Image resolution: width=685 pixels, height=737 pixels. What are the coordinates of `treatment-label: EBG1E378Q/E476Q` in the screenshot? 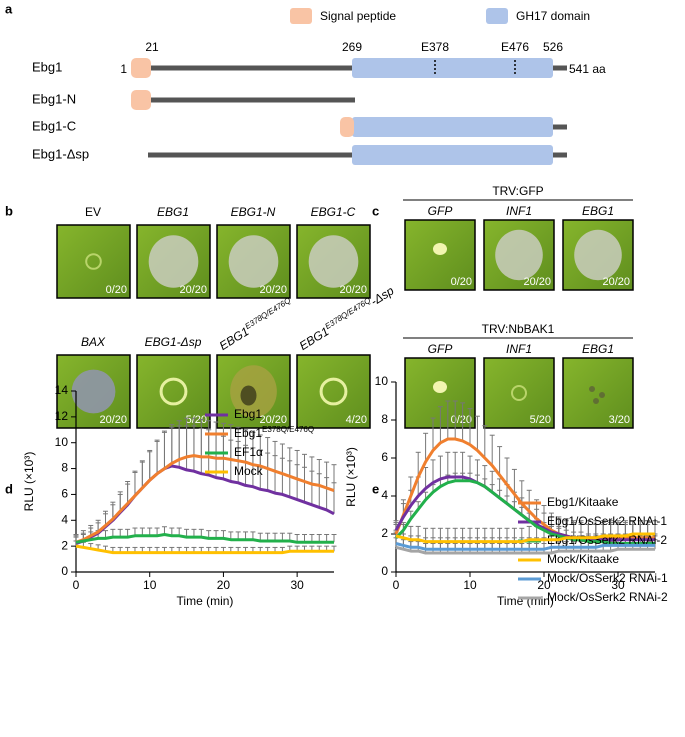 It's located at (256, 324).